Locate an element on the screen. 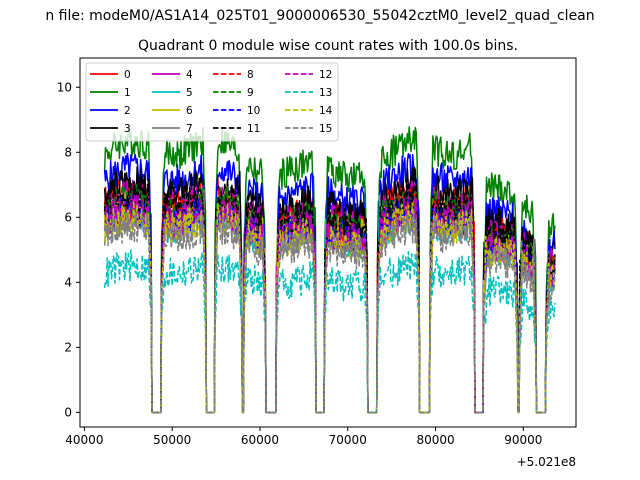  x-tick-label: 40000 is located at coordinates (84, 440).